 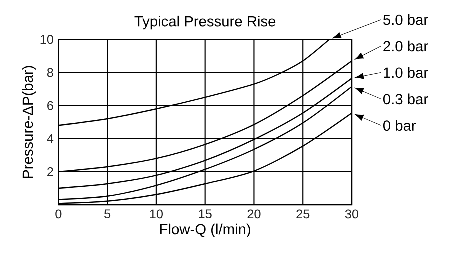 I want to click on legend-label: 2.0 bar, so click(x=406, y=46).